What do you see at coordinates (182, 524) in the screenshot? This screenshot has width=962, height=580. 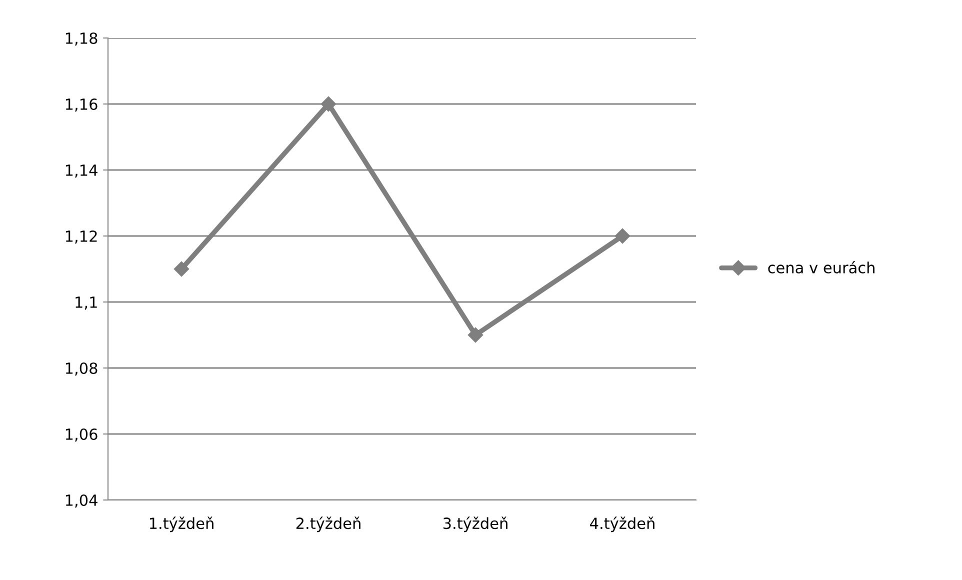 I see `x-tick-label: 1.týždeň` at bounding box center [182, 524].